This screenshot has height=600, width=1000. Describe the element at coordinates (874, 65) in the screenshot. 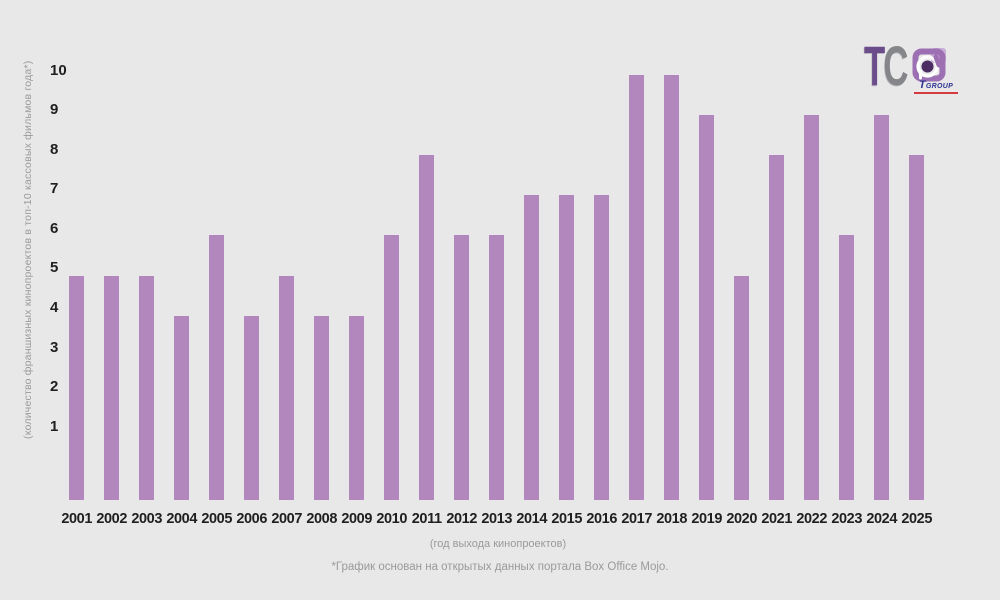

I see `logo-letter-t: T` at that location.